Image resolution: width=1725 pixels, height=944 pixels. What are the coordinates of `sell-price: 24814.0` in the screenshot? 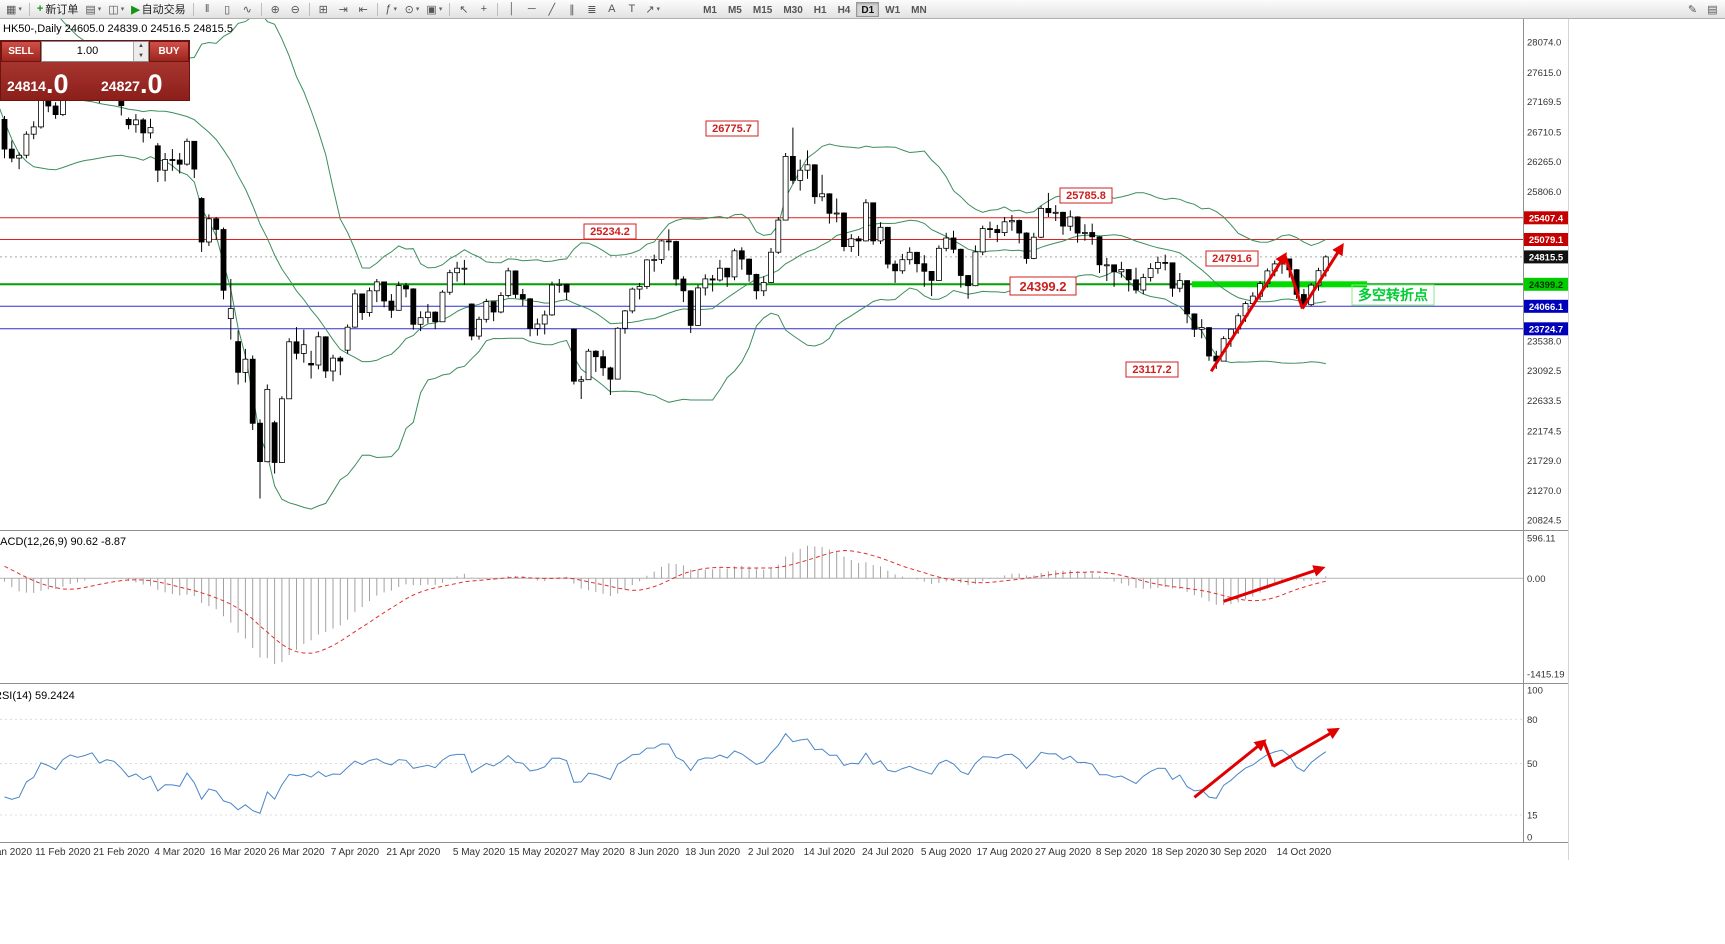 It's located at (48, 81).